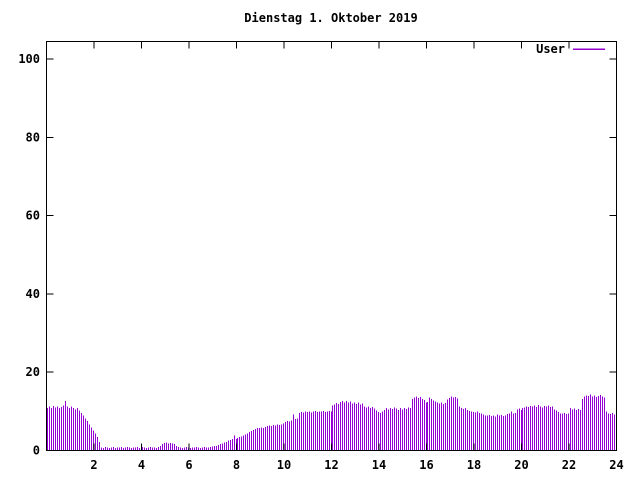 Image resolution: width=640 pixels, height=480 pixels. I want to click on y-tick-label: 40, so click(33, 294).